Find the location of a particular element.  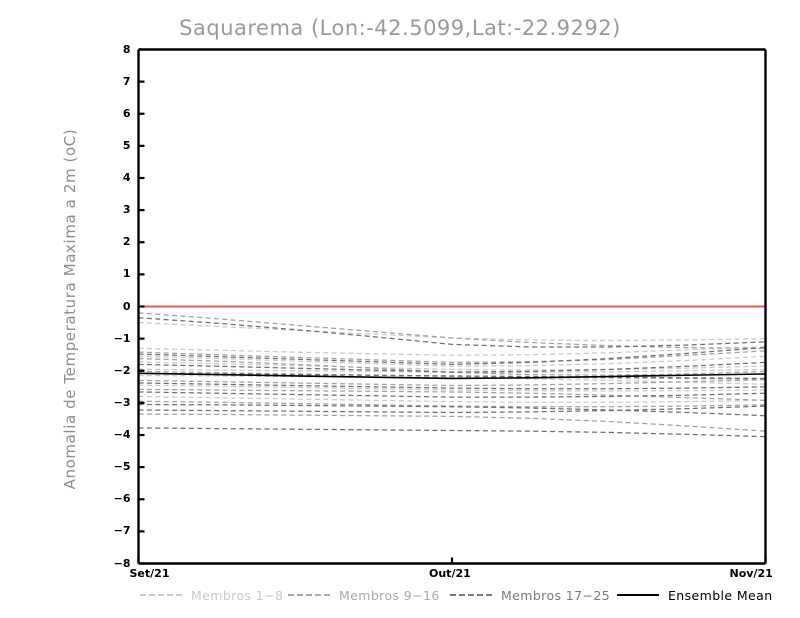

y-axis-tick-label: −5 is located at coordinates (122, 467).